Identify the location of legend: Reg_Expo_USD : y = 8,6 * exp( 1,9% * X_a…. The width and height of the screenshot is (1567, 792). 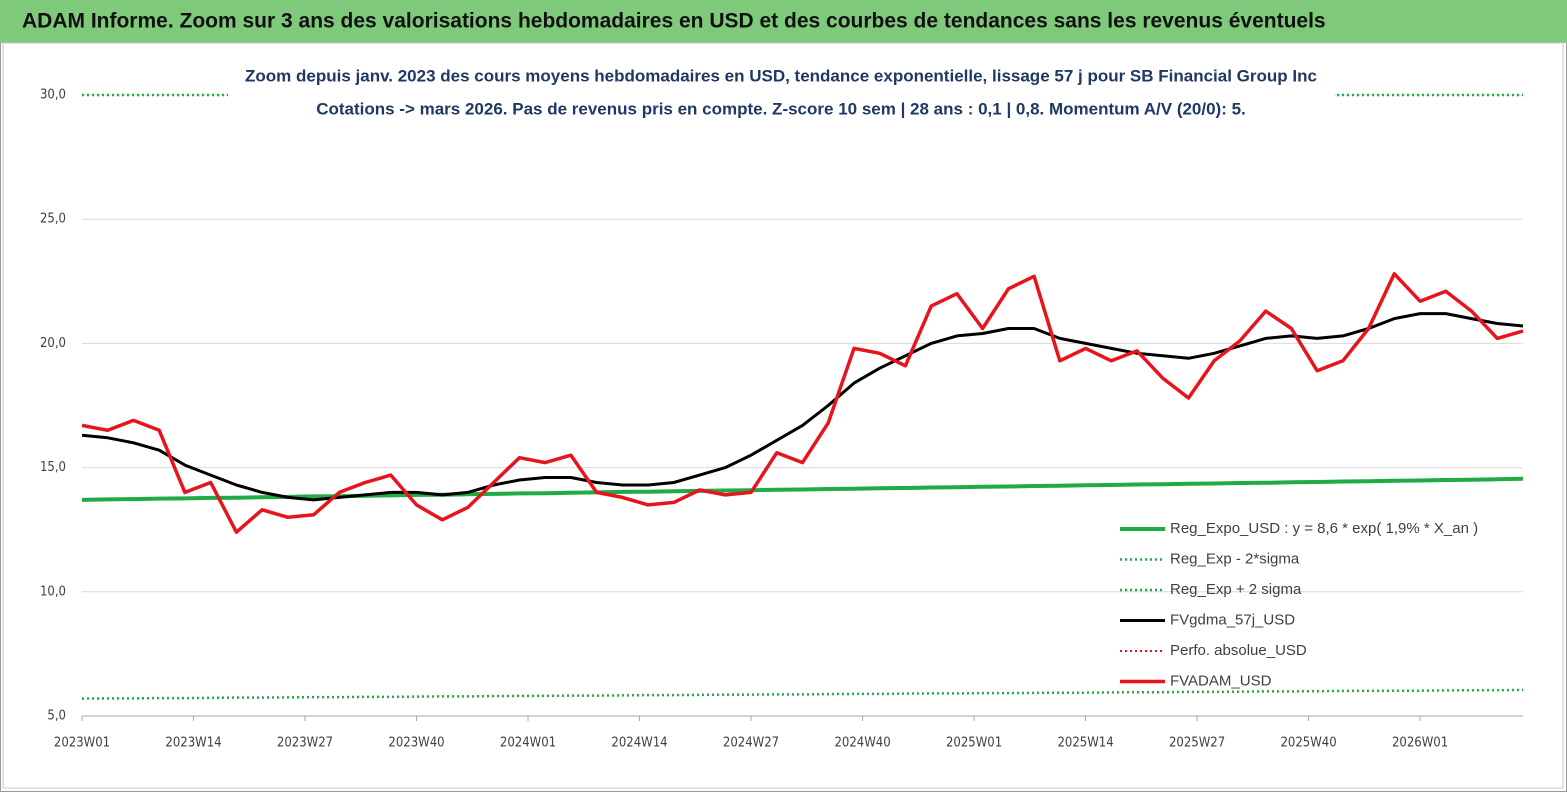
(1299, 604).